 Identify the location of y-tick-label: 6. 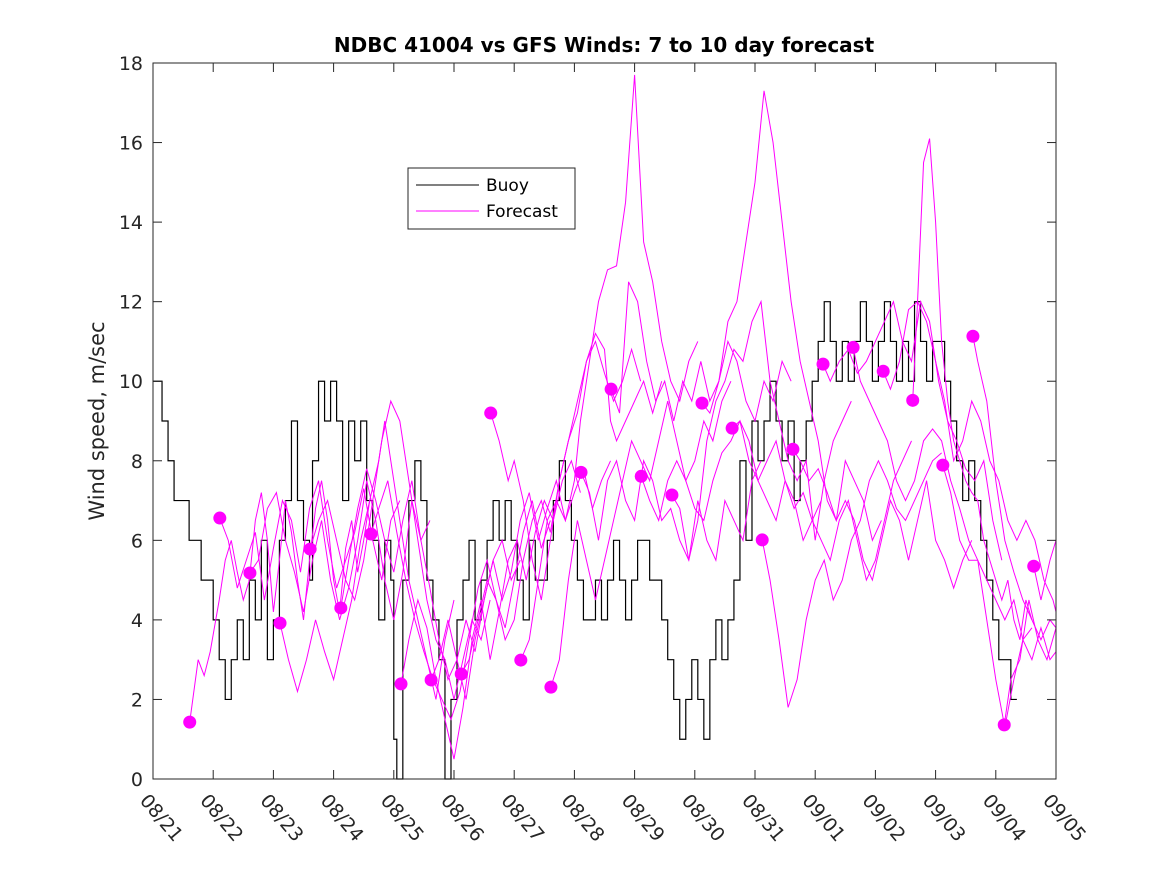
(137, 541).